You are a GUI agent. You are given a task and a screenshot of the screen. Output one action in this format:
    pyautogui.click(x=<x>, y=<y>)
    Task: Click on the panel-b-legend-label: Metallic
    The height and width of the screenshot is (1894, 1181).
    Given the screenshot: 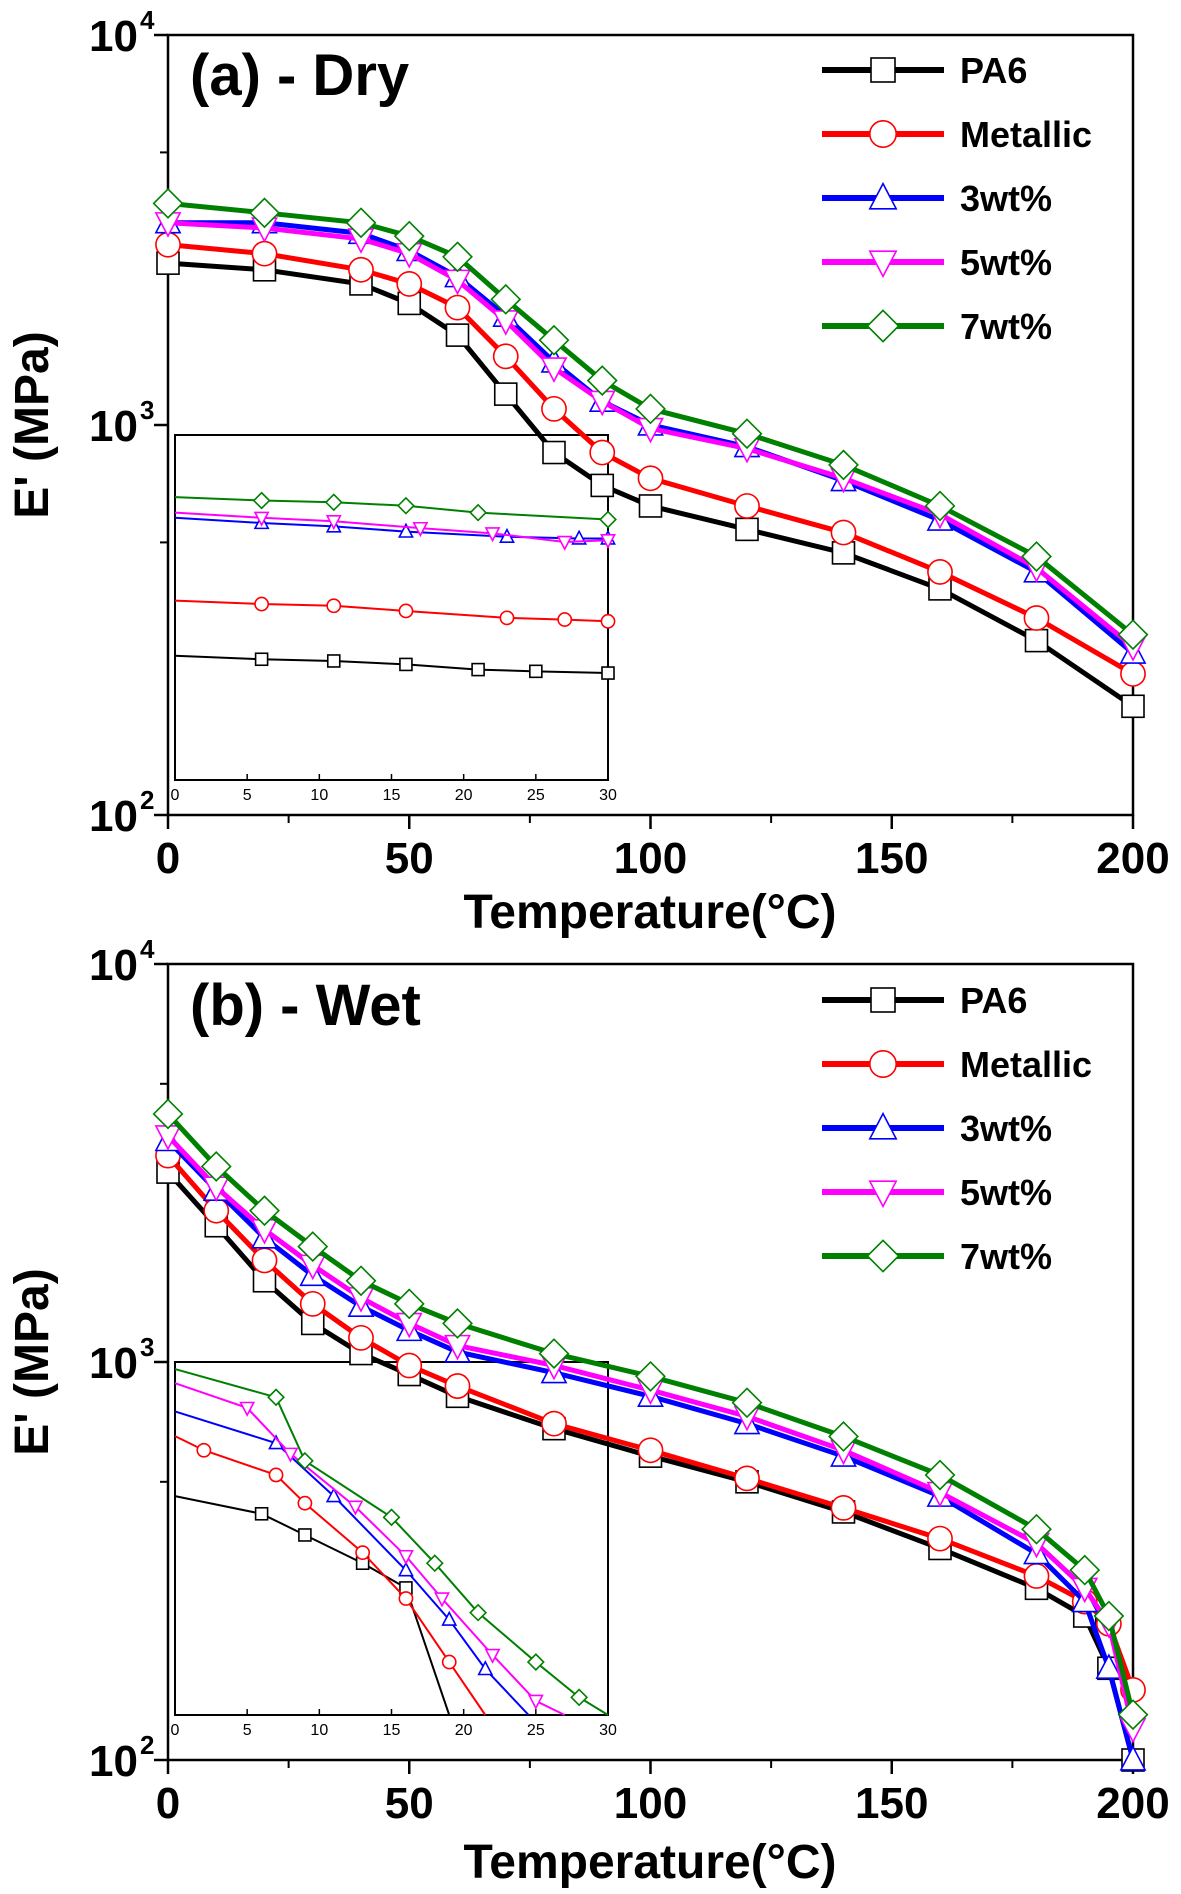 What is the action you would take?
    pyautogui.click(x=1026, y=1064)
    